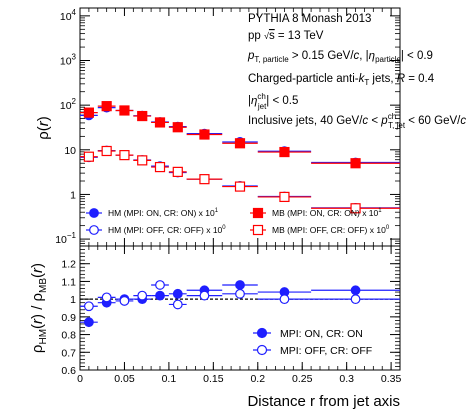  What do you see at coordinates (68, 353) in the screenshot?
I see `bottom-y-tick-label: 0.7` at bounding box center [68, 353].